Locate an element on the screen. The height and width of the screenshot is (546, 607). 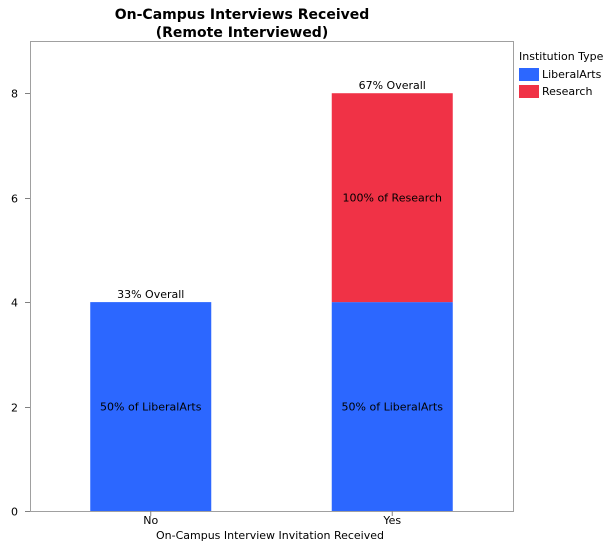
y-tick-label: 4 is located at coordinates (14, 303).